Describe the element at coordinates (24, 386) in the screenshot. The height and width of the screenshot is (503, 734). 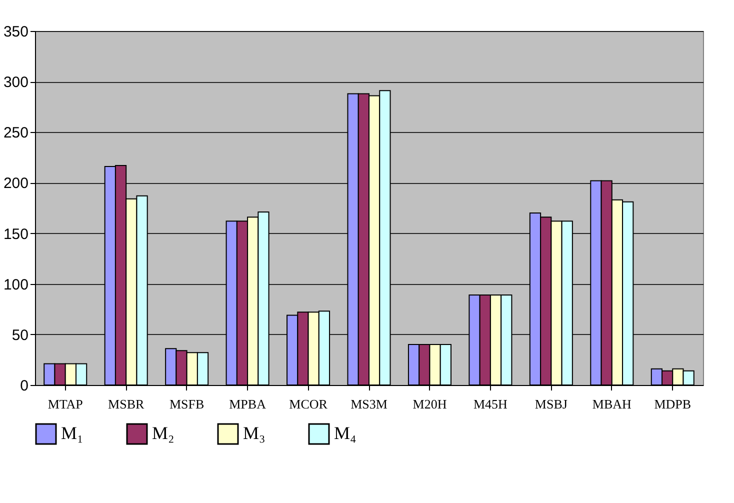
I see `y-tick-label: 0` at that location.